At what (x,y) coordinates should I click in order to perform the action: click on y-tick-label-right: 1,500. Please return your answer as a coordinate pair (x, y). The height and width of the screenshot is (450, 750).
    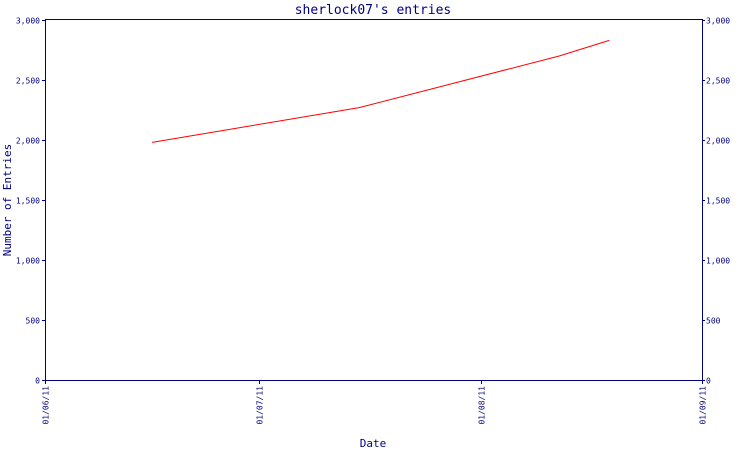
    Looking at the image, I should click on (718, 201).